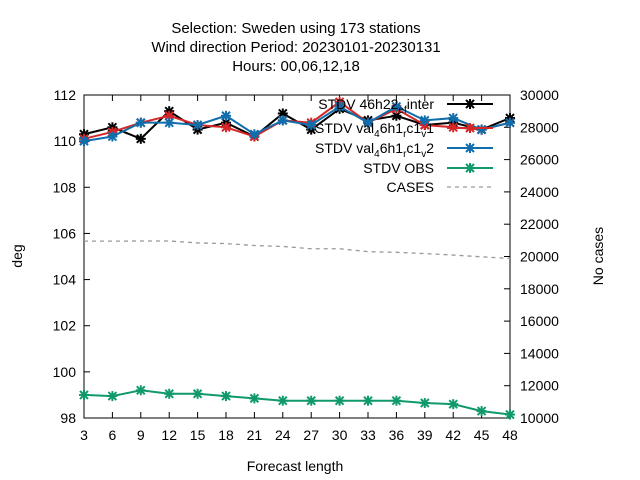  What do you see at coordinates (311, 435) in the screenshot?
I see `x-tick-label: 27` at bounding box center [311, 435].